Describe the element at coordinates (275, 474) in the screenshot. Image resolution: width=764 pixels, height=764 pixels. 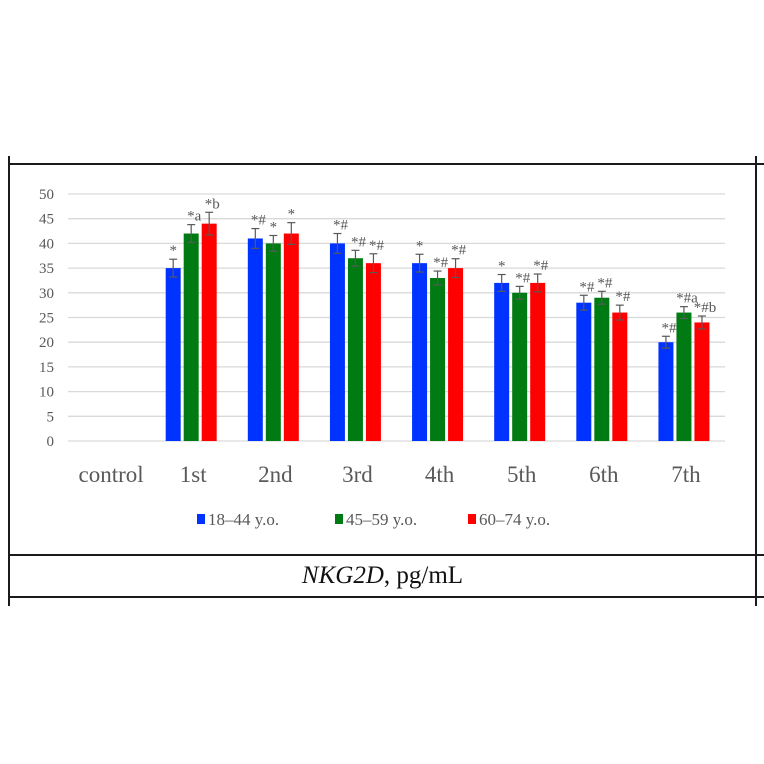
I see `x-category-label: 2nd` at that location.